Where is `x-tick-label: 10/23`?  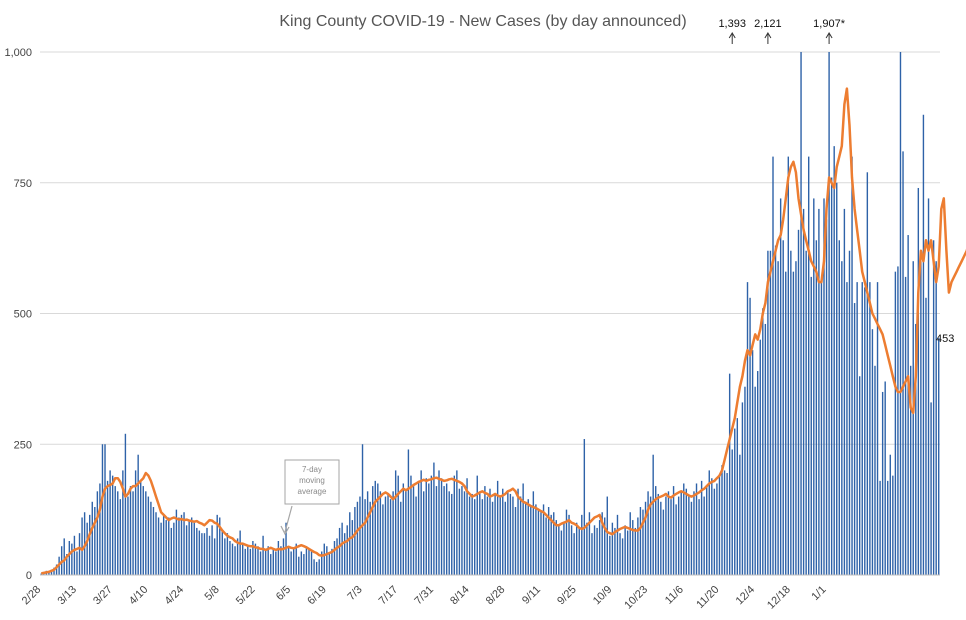
x-tick-label: 10/23 is located at coordinates (636, 598).